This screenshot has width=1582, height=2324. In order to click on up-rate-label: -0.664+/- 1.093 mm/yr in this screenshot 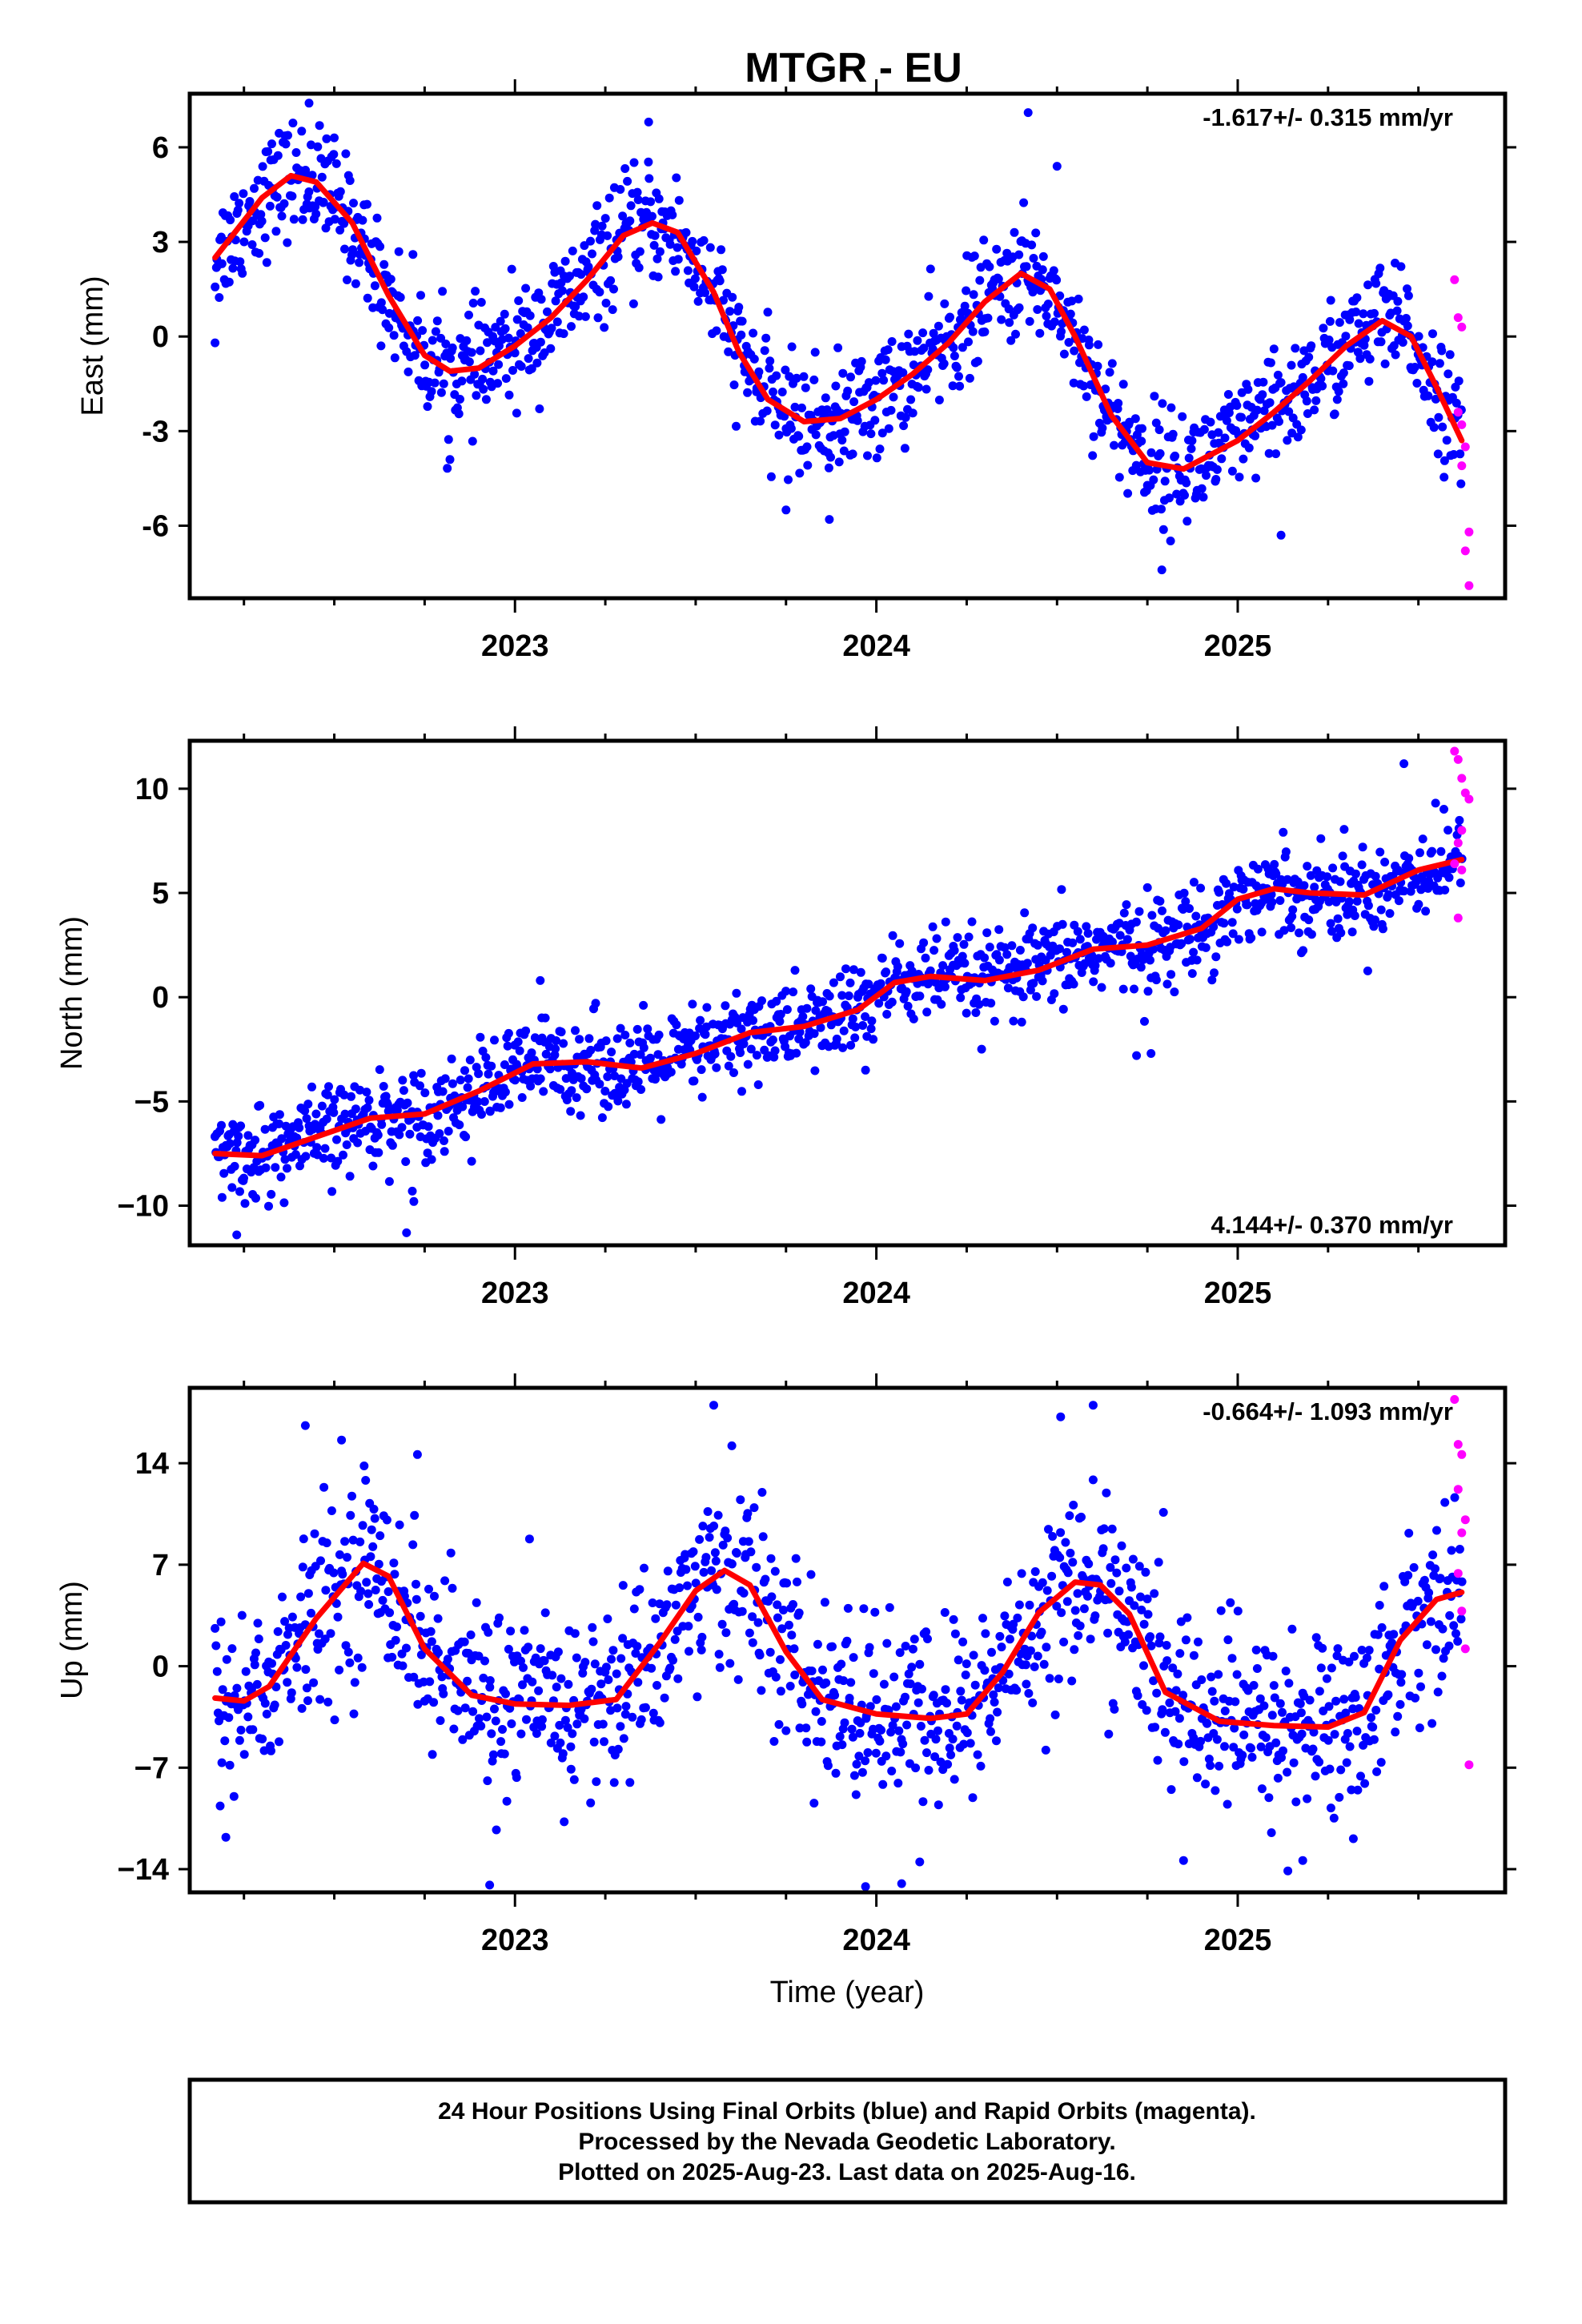, I will do `click(1328, 1411)`.